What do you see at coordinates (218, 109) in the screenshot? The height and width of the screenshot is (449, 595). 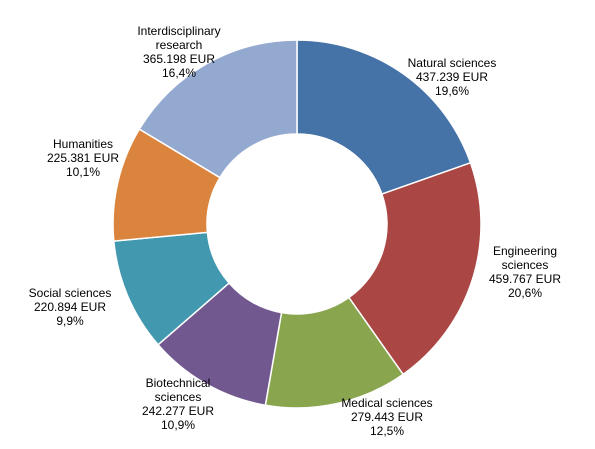 I see `slice-interdisciplinary-research` at bounding box center [218, 109].